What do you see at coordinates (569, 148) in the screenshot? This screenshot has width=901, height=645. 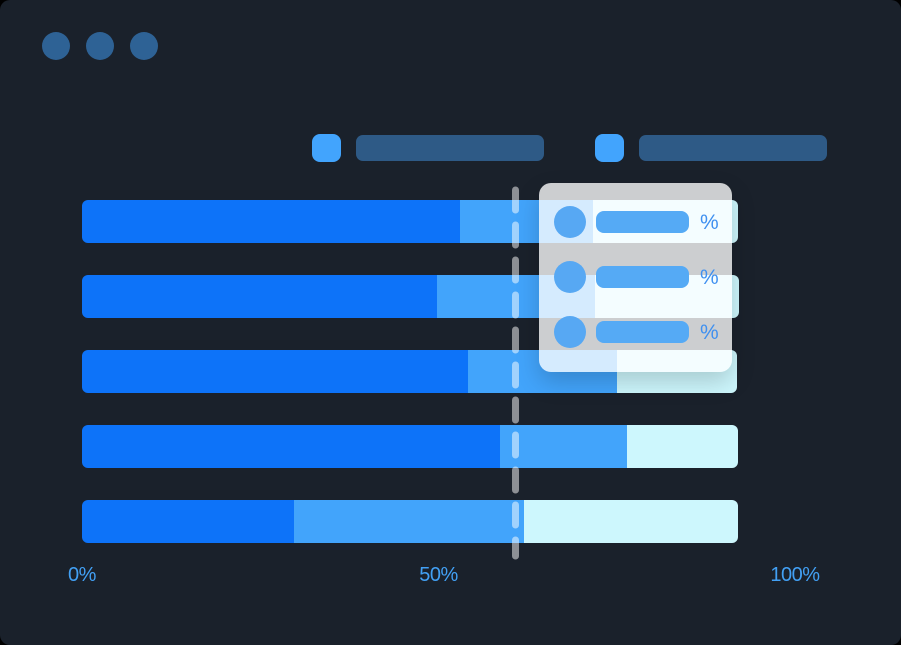 I see `chart-legend` at bounding box center [569, 148].